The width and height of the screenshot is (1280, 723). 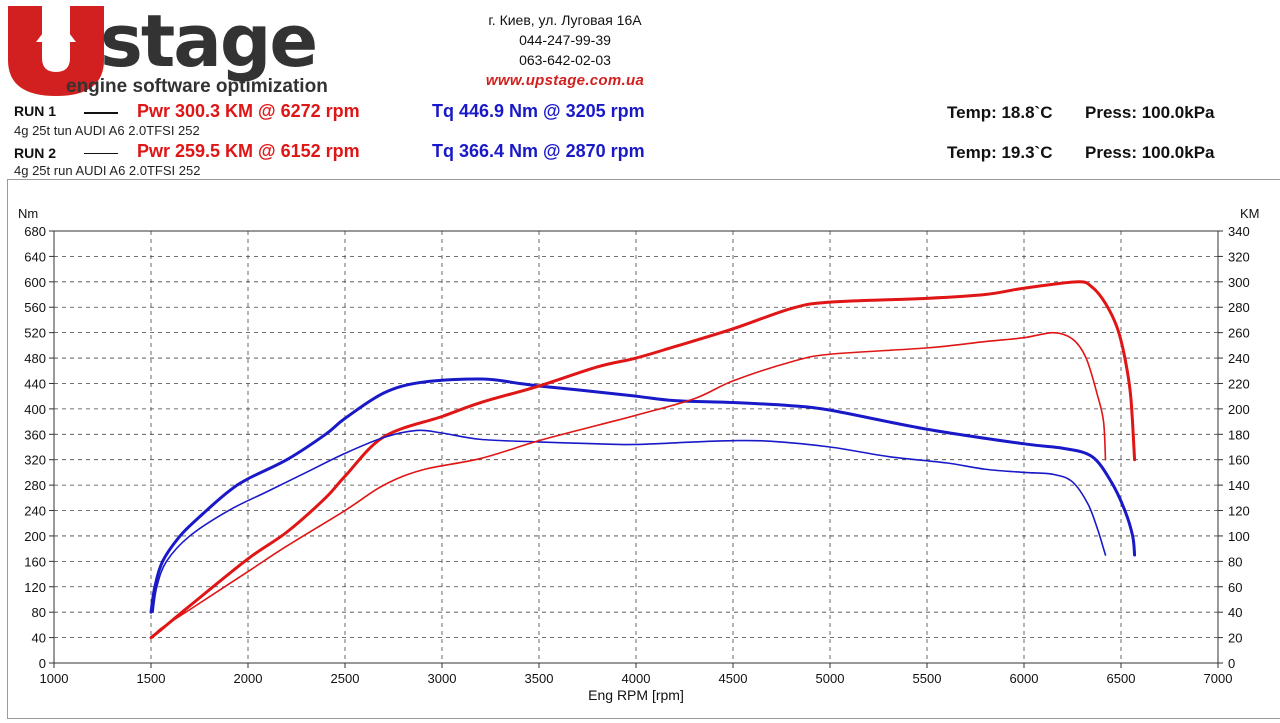 What do you see at coordinates (35, 409) in the screenshot?
I see `y-left-tick-label: 400` at bounding box center [35, 409].